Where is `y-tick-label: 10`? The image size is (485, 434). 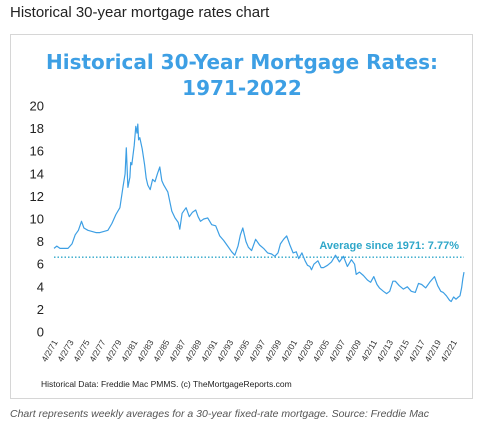 y-tick-label: 10 is located at coordinates (37, 219).